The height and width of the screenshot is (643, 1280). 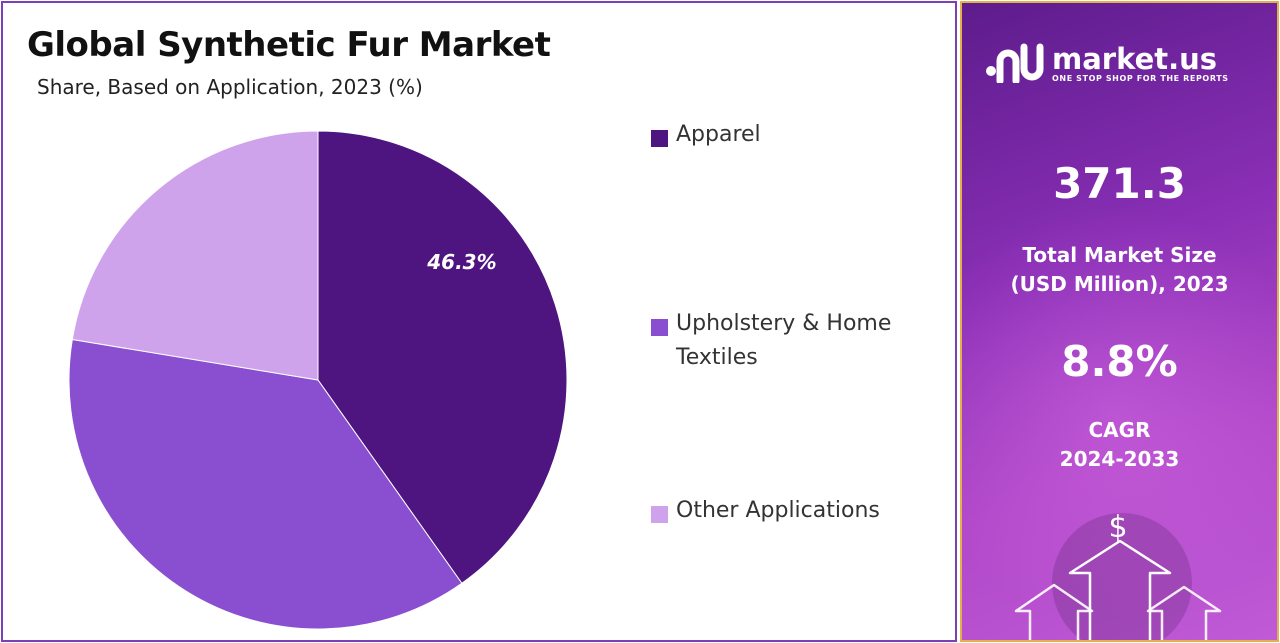 I want to click on legend-item-other: Other Applications, so click(x=791, y=513).